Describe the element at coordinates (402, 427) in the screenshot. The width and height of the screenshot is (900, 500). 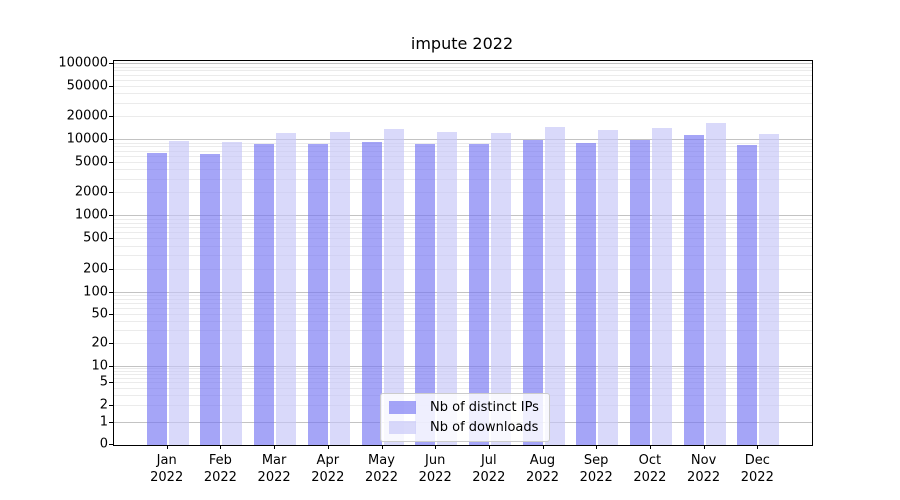
I see `downloads-swatch-icon` at that location.